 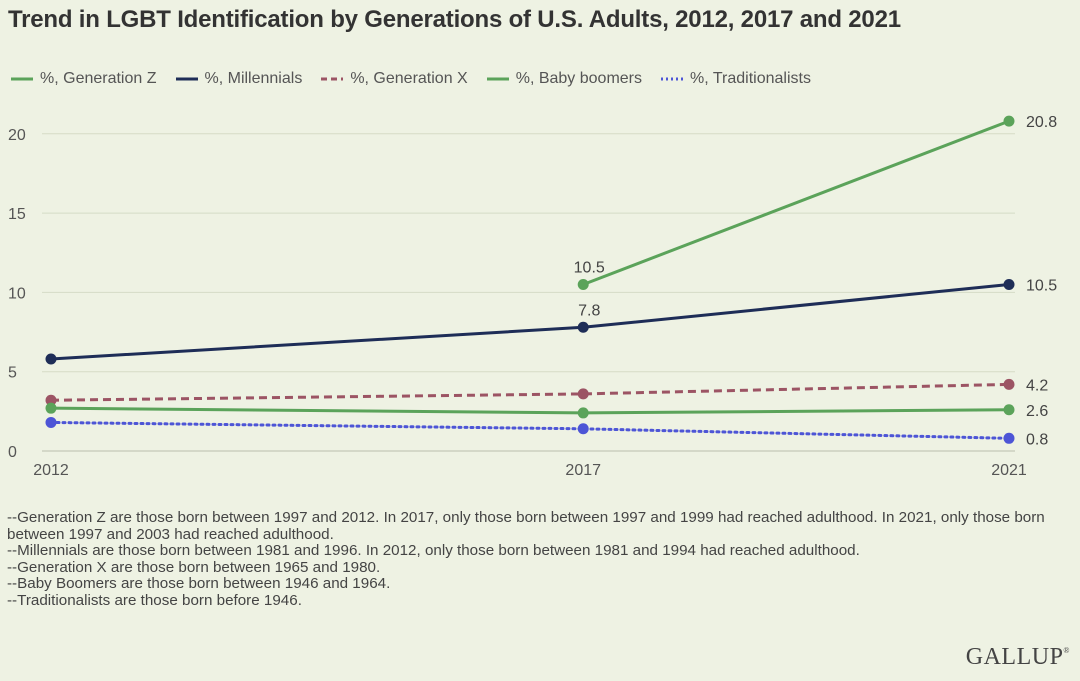 What do you see at coordinates (17, 135) in the screenshot?
I see `y-tick-label-20: 20` at bounding box center [17, 135].